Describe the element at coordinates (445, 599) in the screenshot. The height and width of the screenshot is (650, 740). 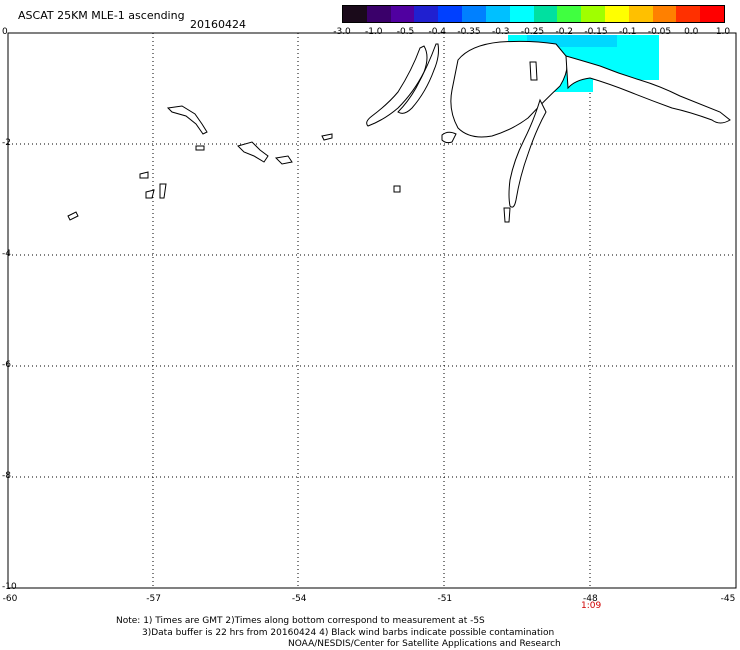
I see `x-tick-label: -51` at that location.